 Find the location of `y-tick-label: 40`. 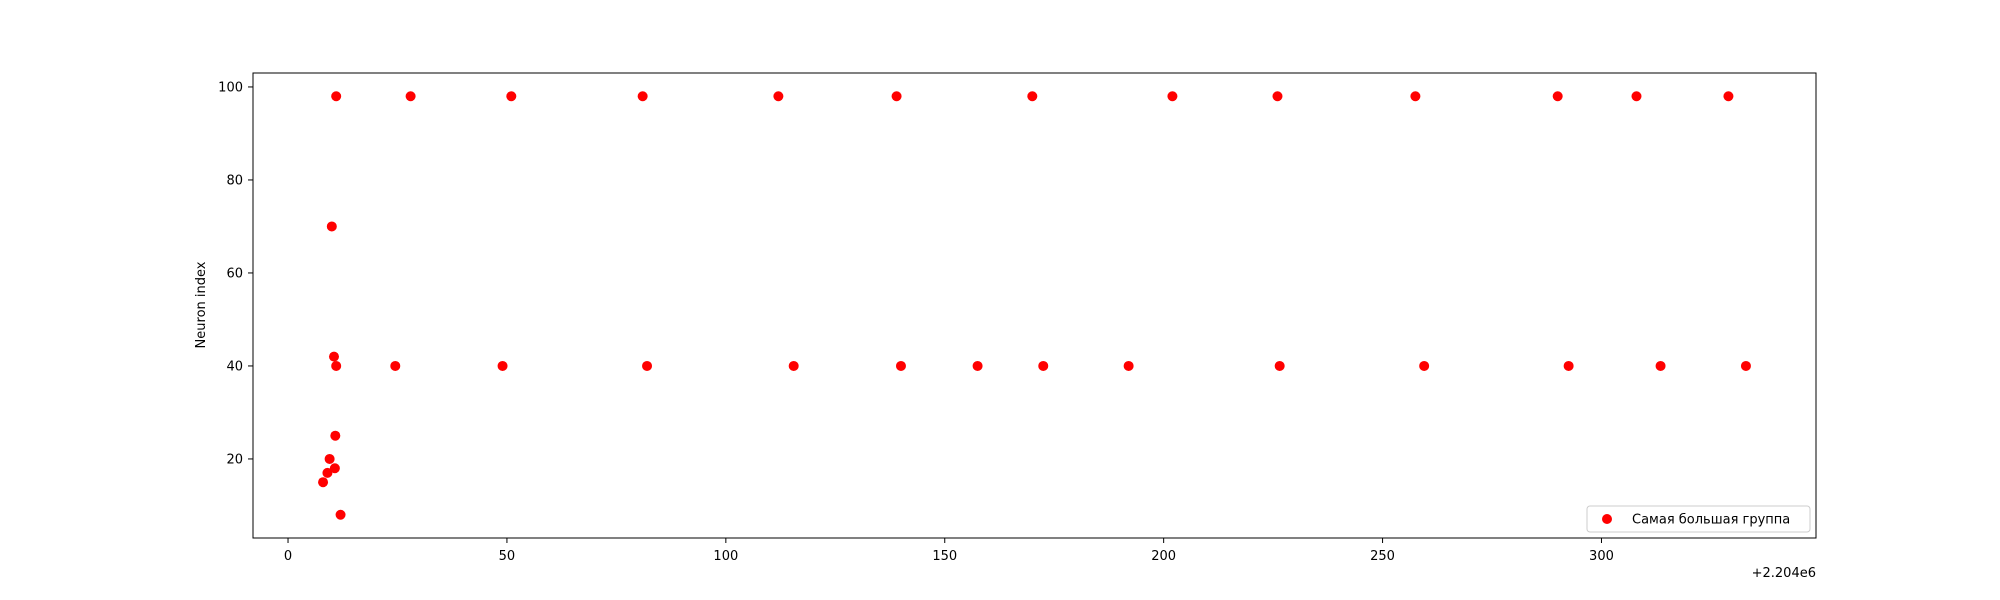

y-tick-label: 40 is located at coordinates (234, 366).